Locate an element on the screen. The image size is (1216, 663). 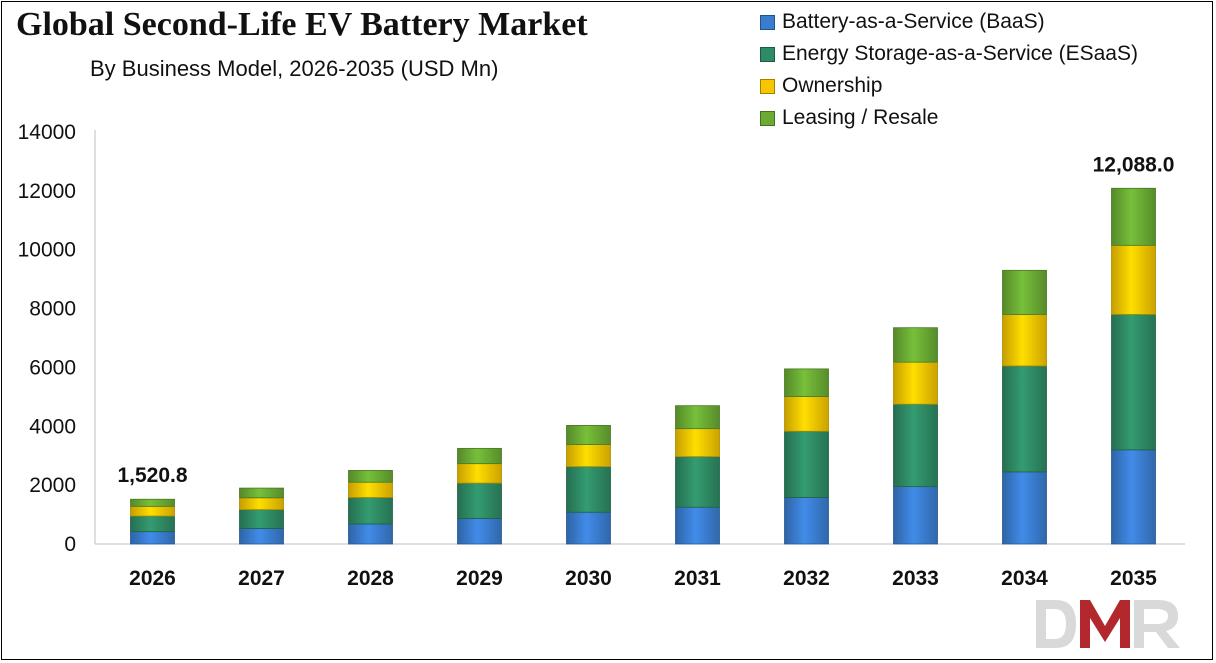
x-tick-label-2031: 2031 is located at coordinates (697, 578).